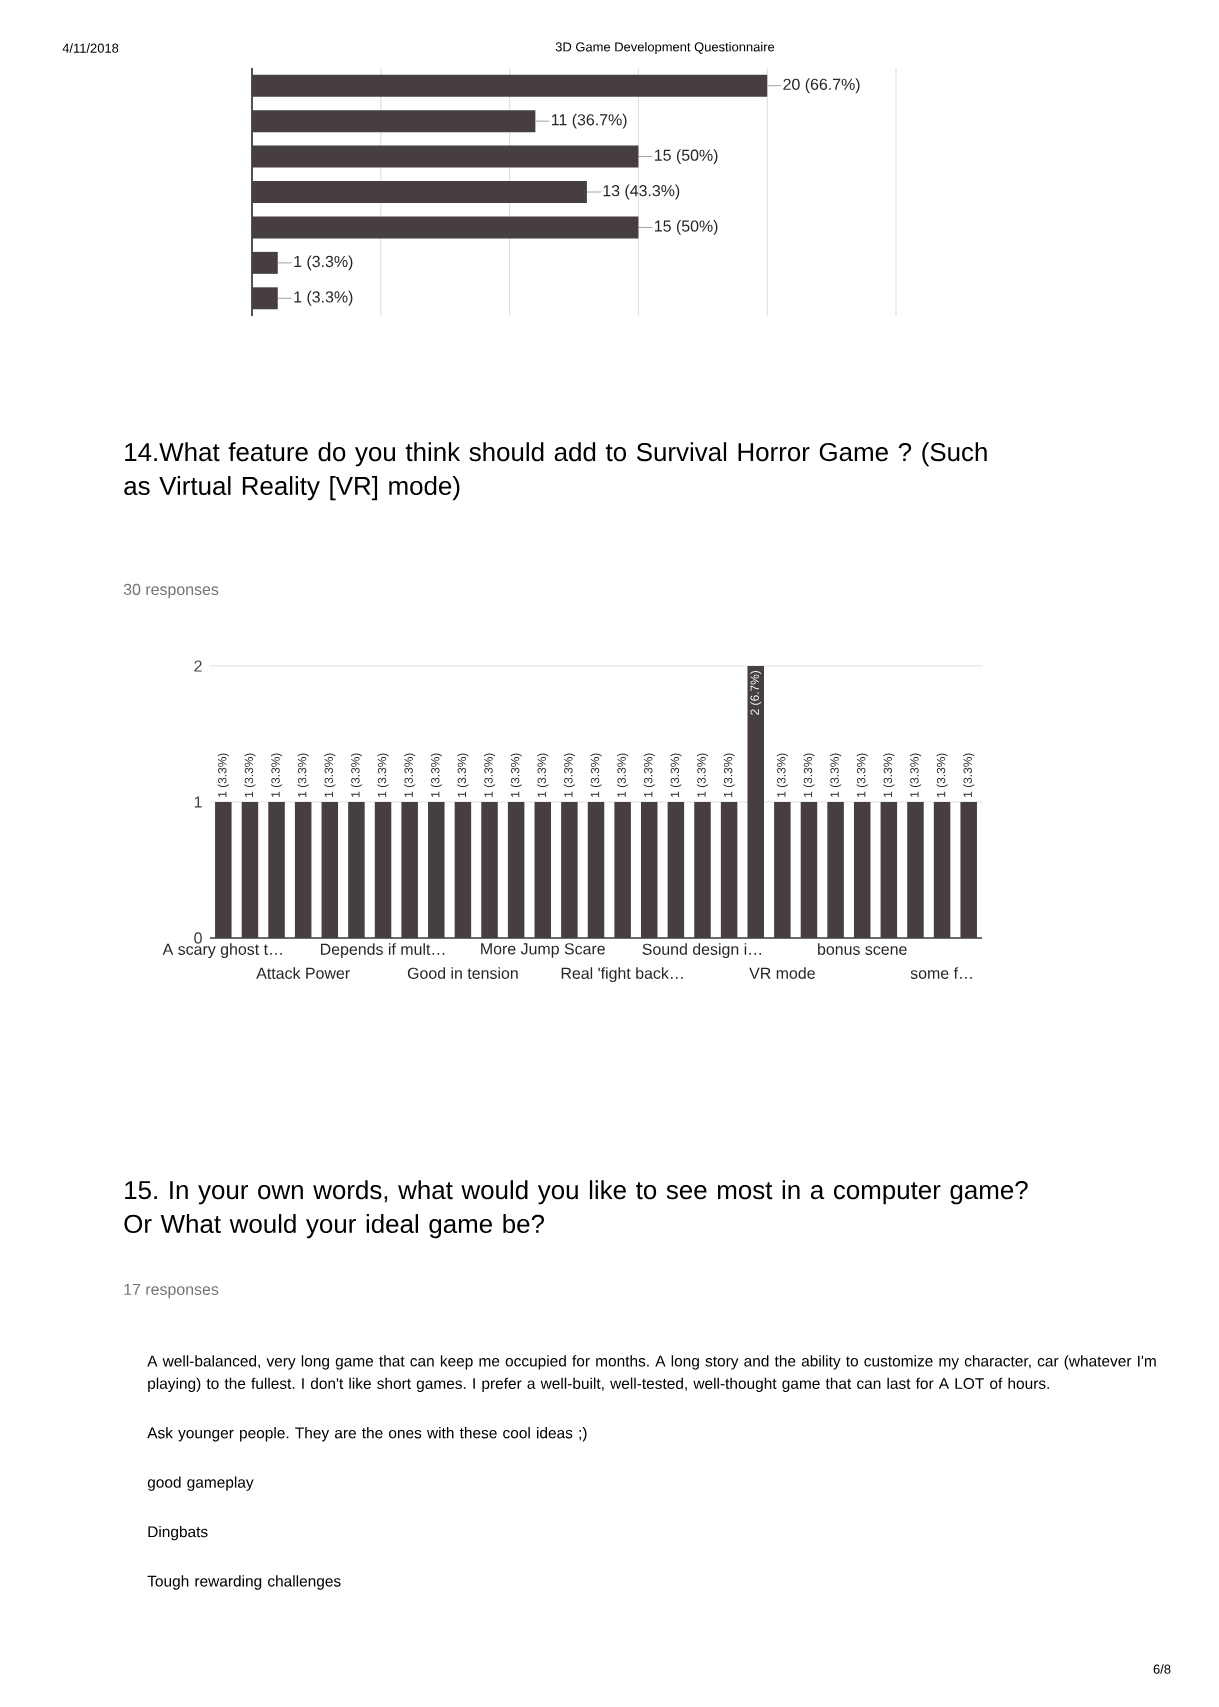 This screenshot has height=1707, width=1219. What do you see at coordinates (821, 86) in the screenshot?
I see `data-label: 20 (66.7%)` at bounding box center [821, 86].